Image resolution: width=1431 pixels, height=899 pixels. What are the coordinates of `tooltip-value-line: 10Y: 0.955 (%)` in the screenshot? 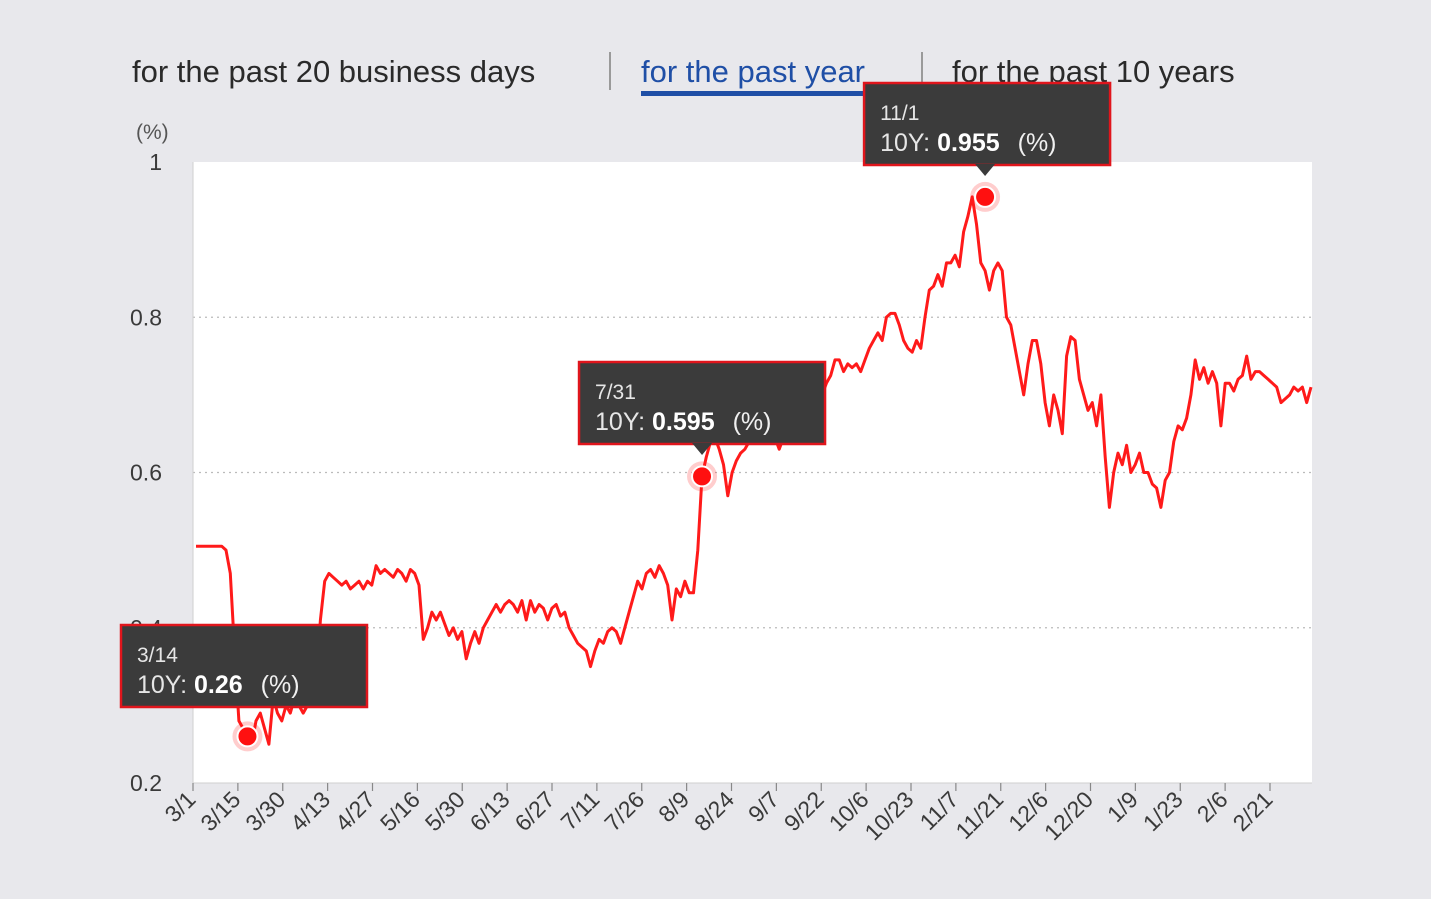 It's located at (968, 143).